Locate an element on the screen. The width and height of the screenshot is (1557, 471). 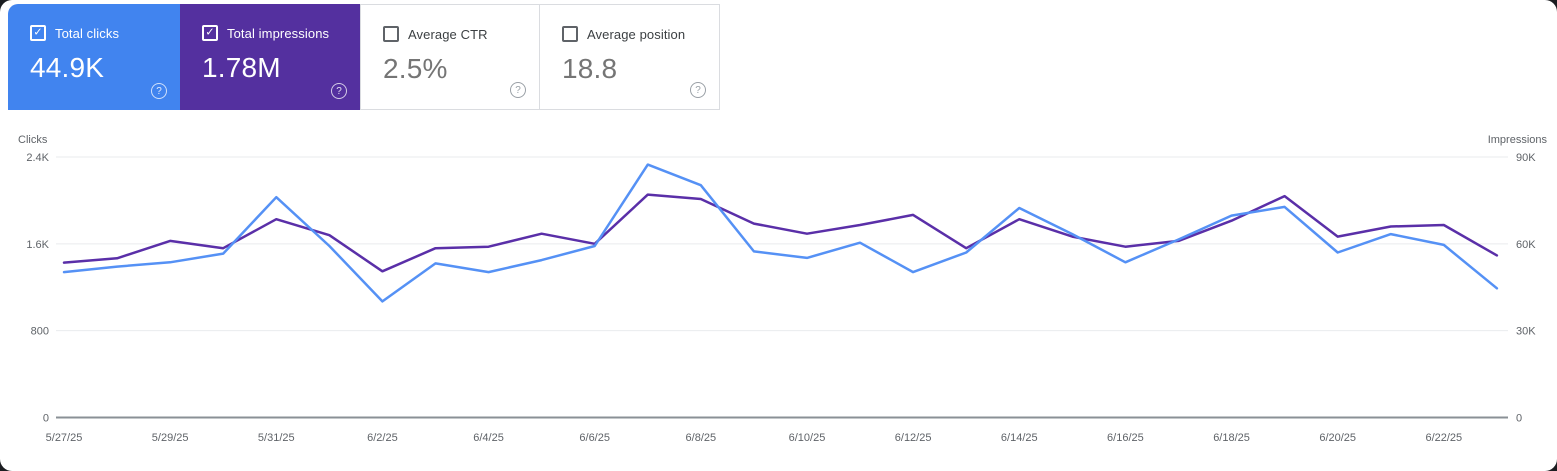
card-label: Average position is located at coordinates (636, 34).